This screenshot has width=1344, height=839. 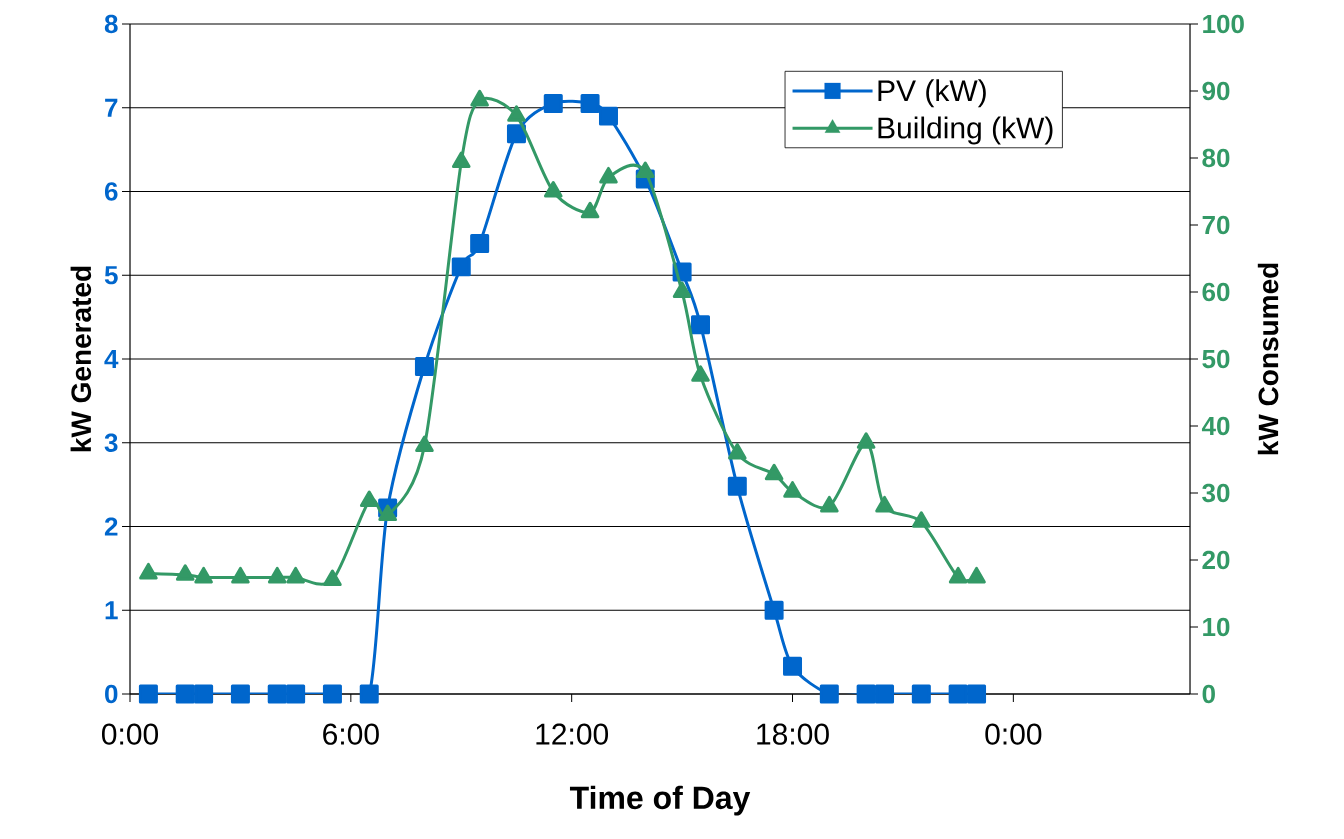 What do you see at coordinates (932, 93) in the screenshot?
I see `legend-label: PV (kW)` at bounding box center [932, 93].